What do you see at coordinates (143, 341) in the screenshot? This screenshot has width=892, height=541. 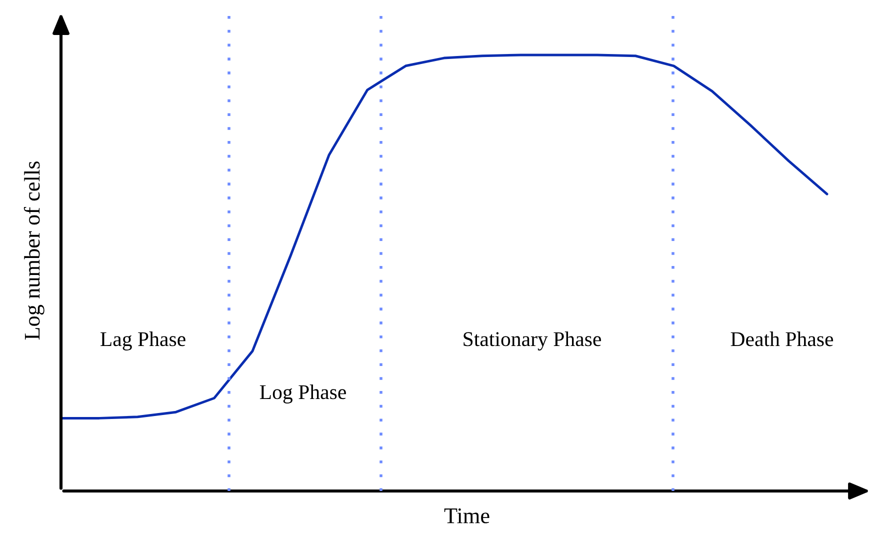 I see `annotation: Lag Phase` at bounding box center [143, 341].